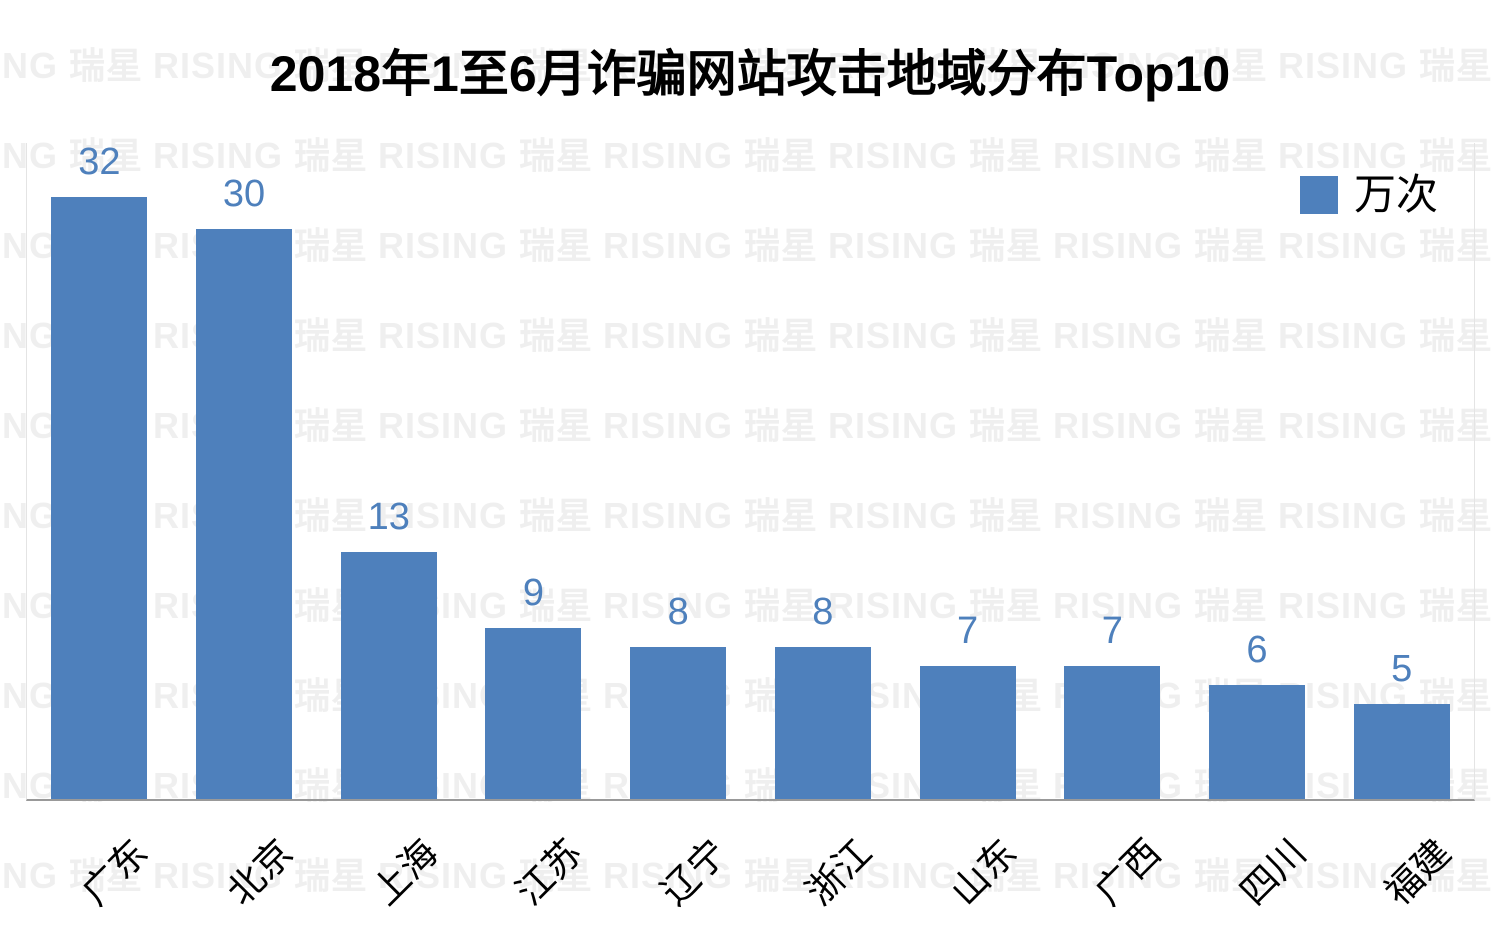  I want to click on x-axis-slot: 福建, so click(1400, 868).